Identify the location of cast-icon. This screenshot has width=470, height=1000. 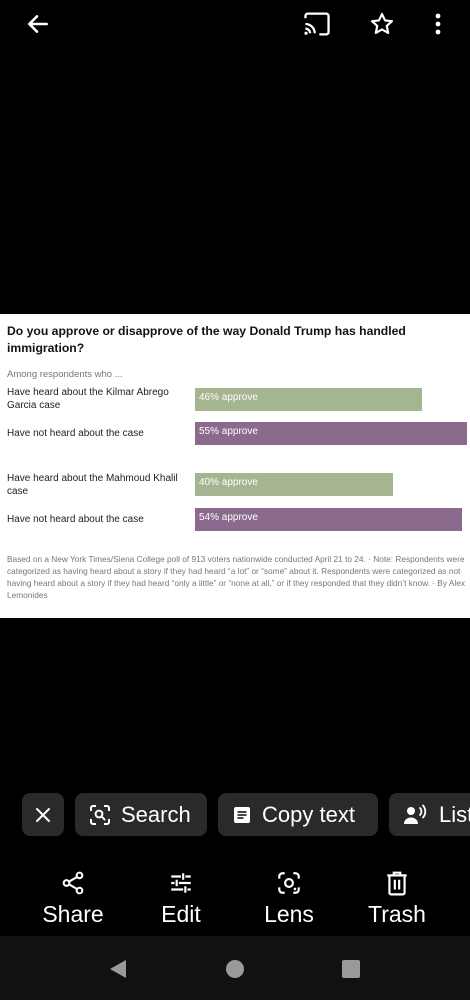
(317, 24).